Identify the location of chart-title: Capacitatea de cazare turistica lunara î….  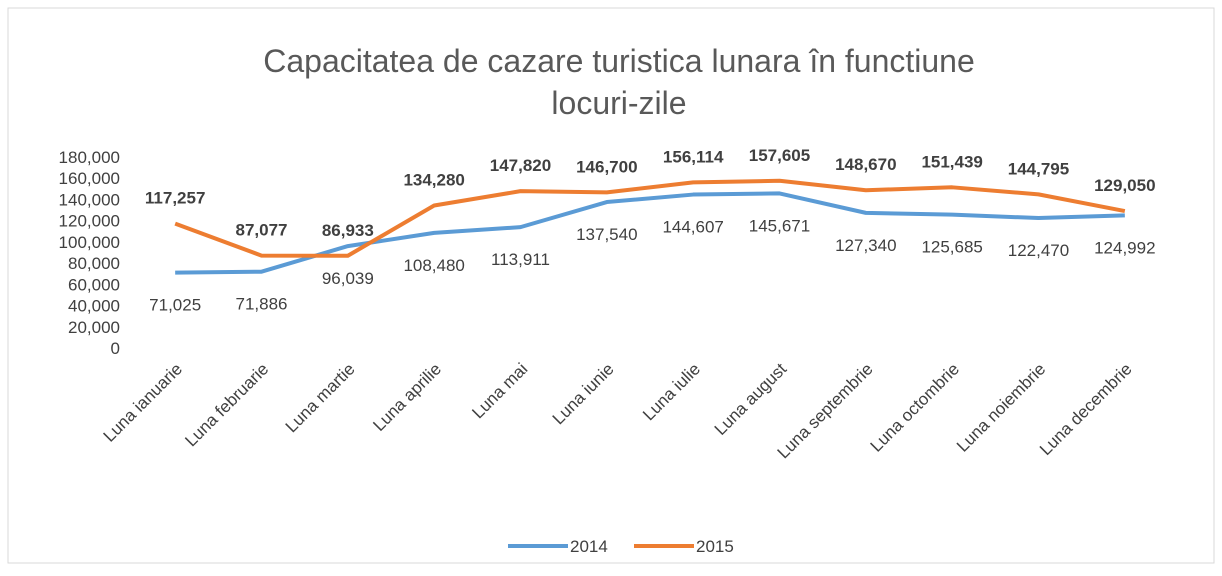
(619, 61).